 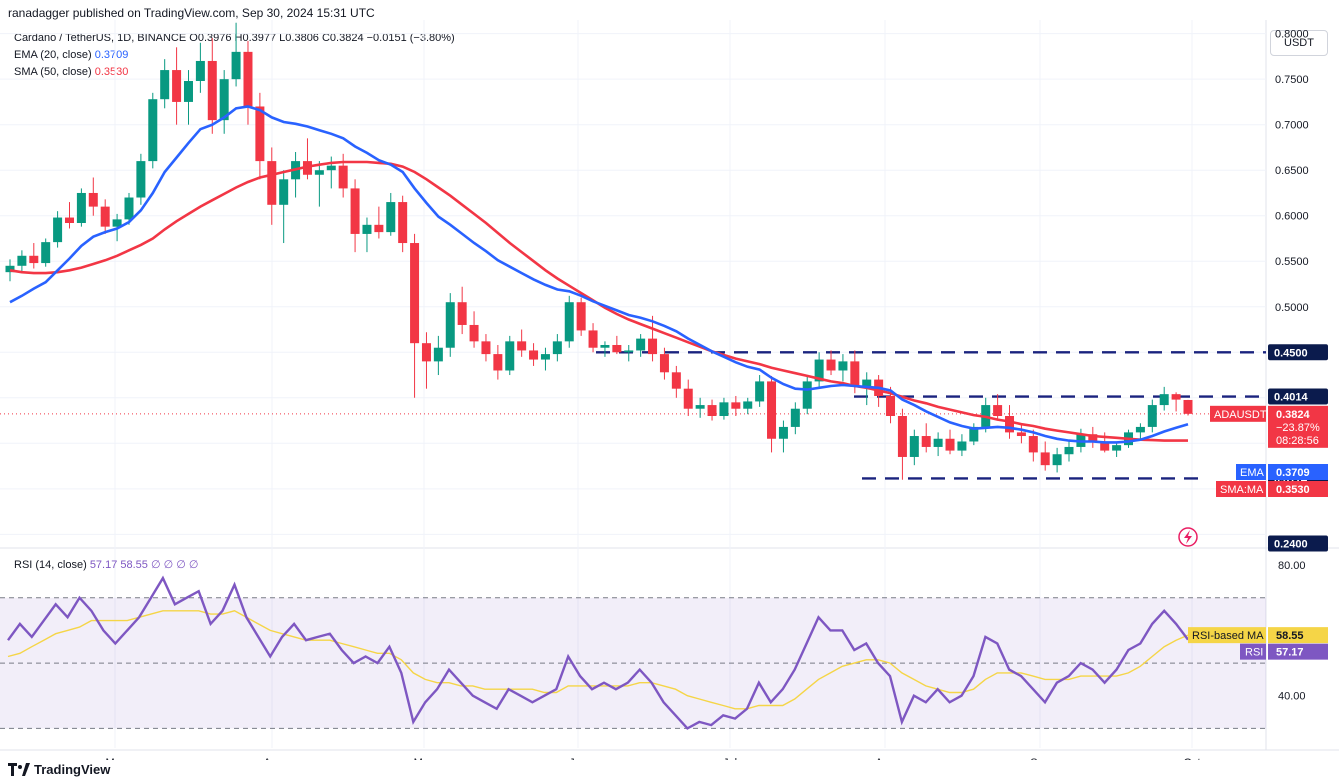 I want to click on x-tick-label: Jun, so click(x=578, y=758).